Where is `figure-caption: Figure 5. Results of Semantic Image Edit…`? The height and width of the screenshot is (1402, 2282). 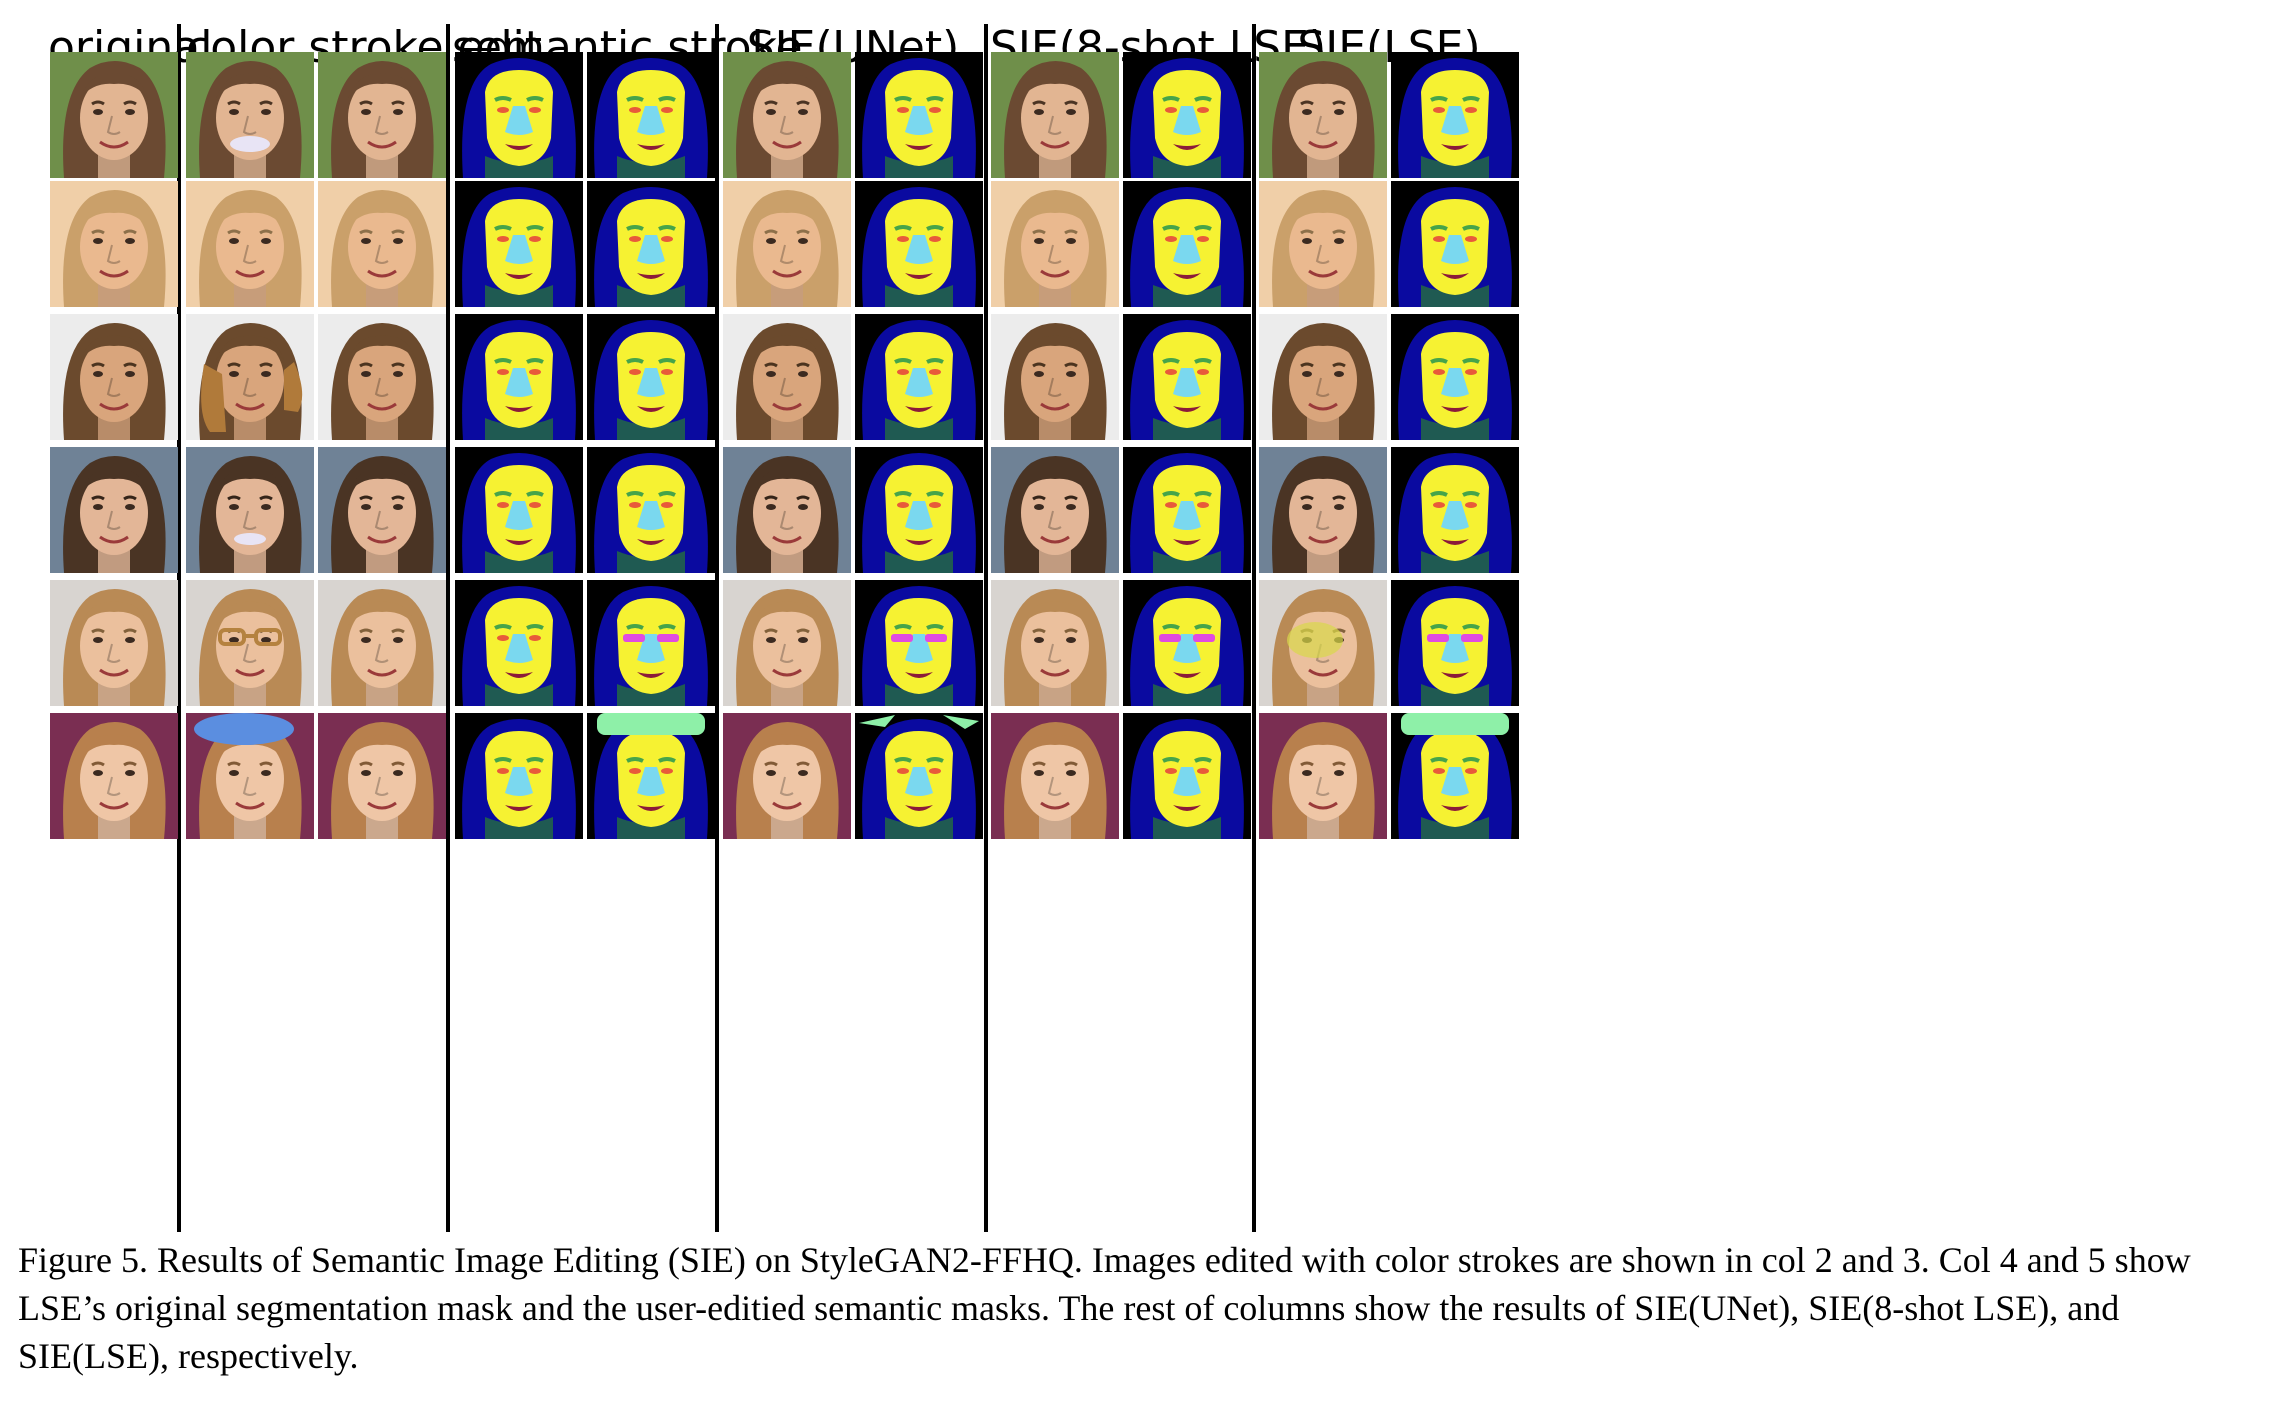 figure-caption: Figure 5. Results of Semantic Image Edit… is located at coordinates (1104, 1308).